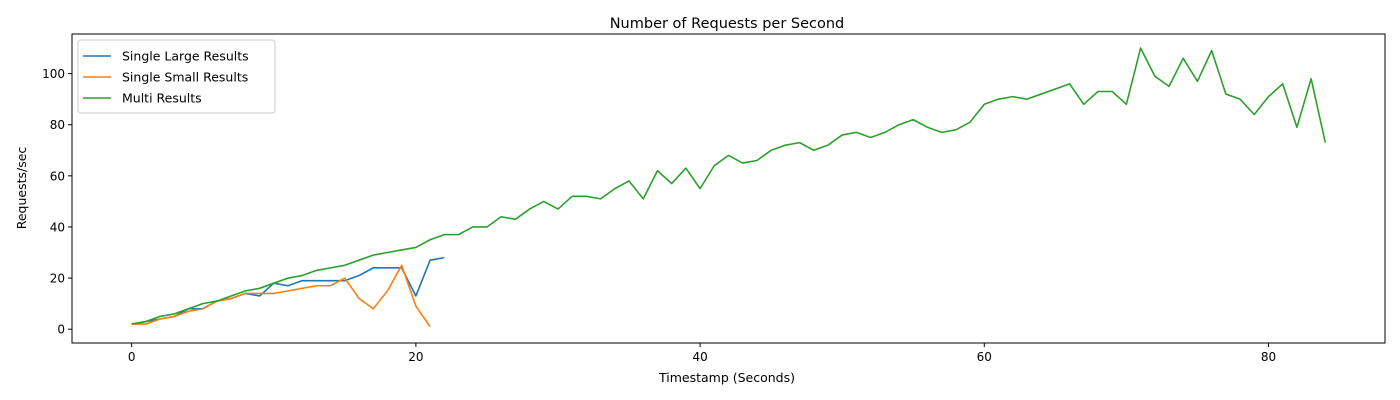 This screenshot has height=400, width=1400. Describe the element at coordinates (415, 357) in the screenshot. I see `x-tick-label: 20` at that location.